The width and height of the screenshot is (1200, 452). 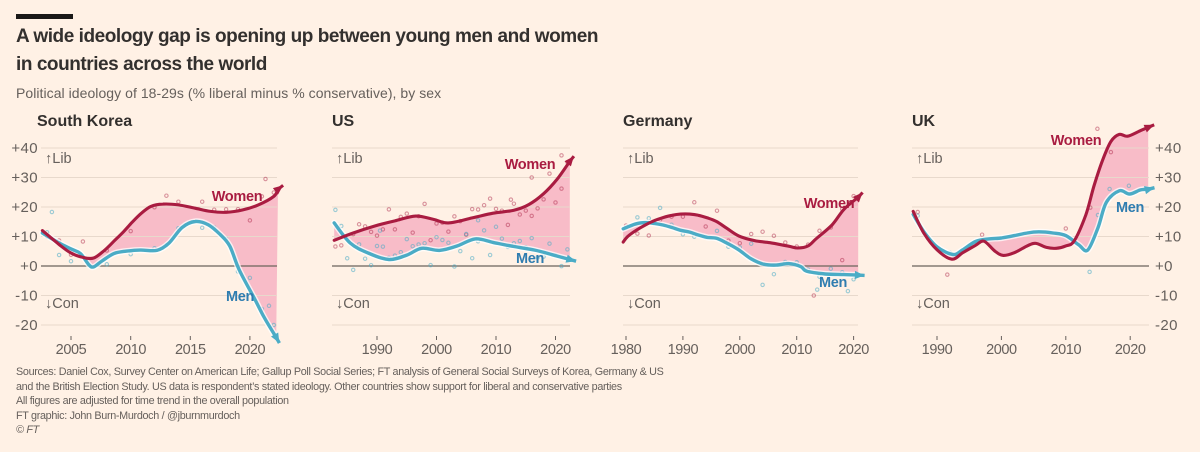 I want to click on svg-text: UK, so click(x=924, y=121).